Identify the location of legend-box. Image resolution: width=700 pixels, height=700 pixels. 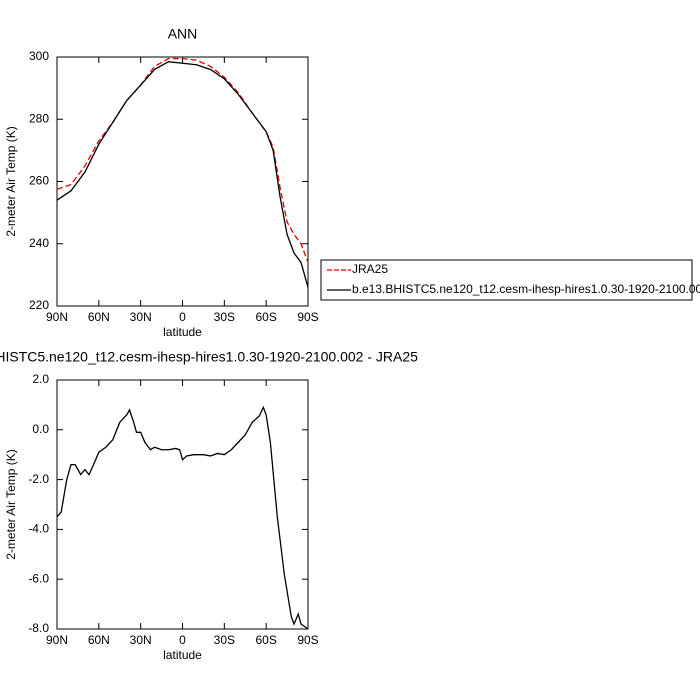
(506, 280).